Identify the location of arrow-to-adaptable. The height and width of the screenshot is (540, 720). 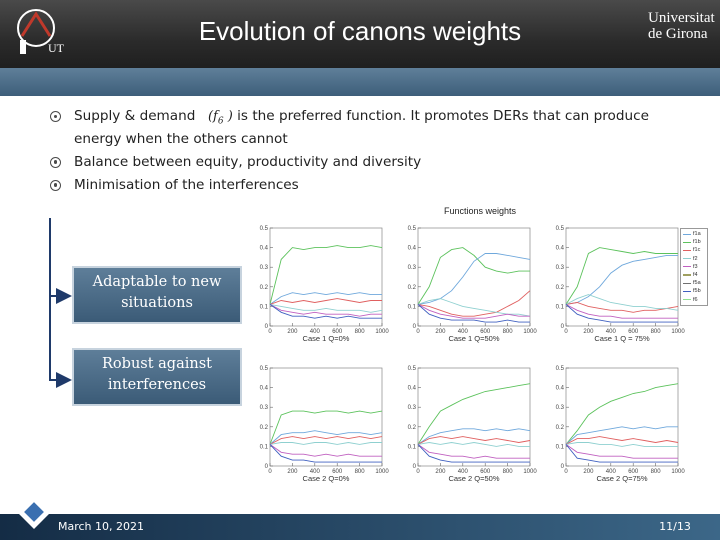
(60, 261).